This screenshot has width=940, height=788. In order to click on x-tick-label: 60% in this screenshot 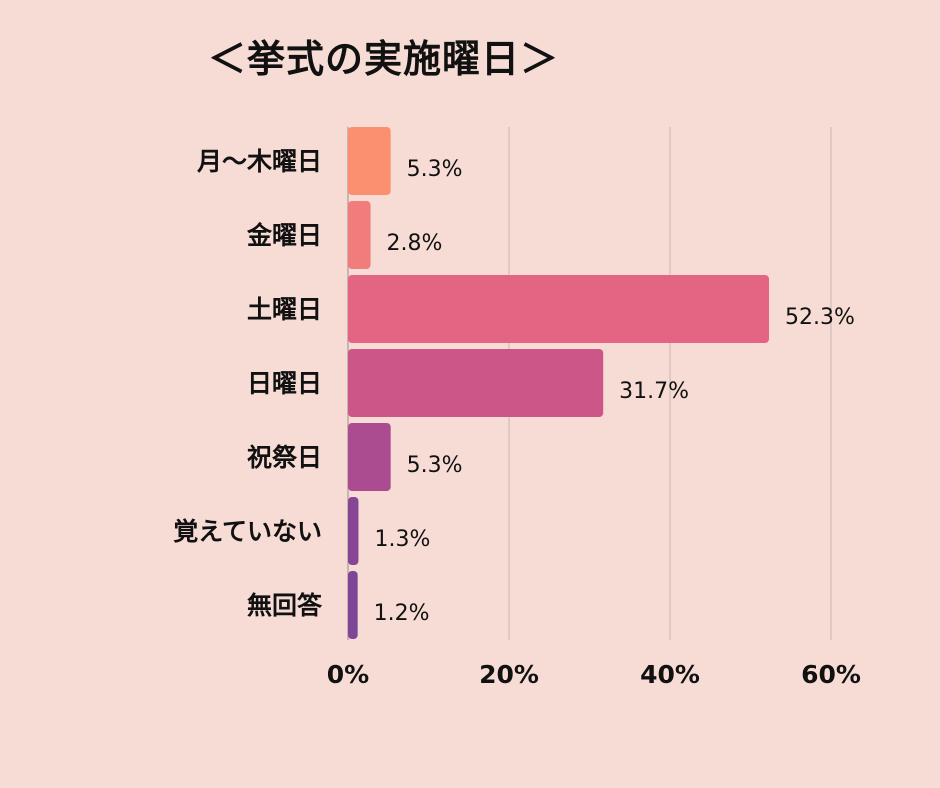, I will do `click(831, 674)`.